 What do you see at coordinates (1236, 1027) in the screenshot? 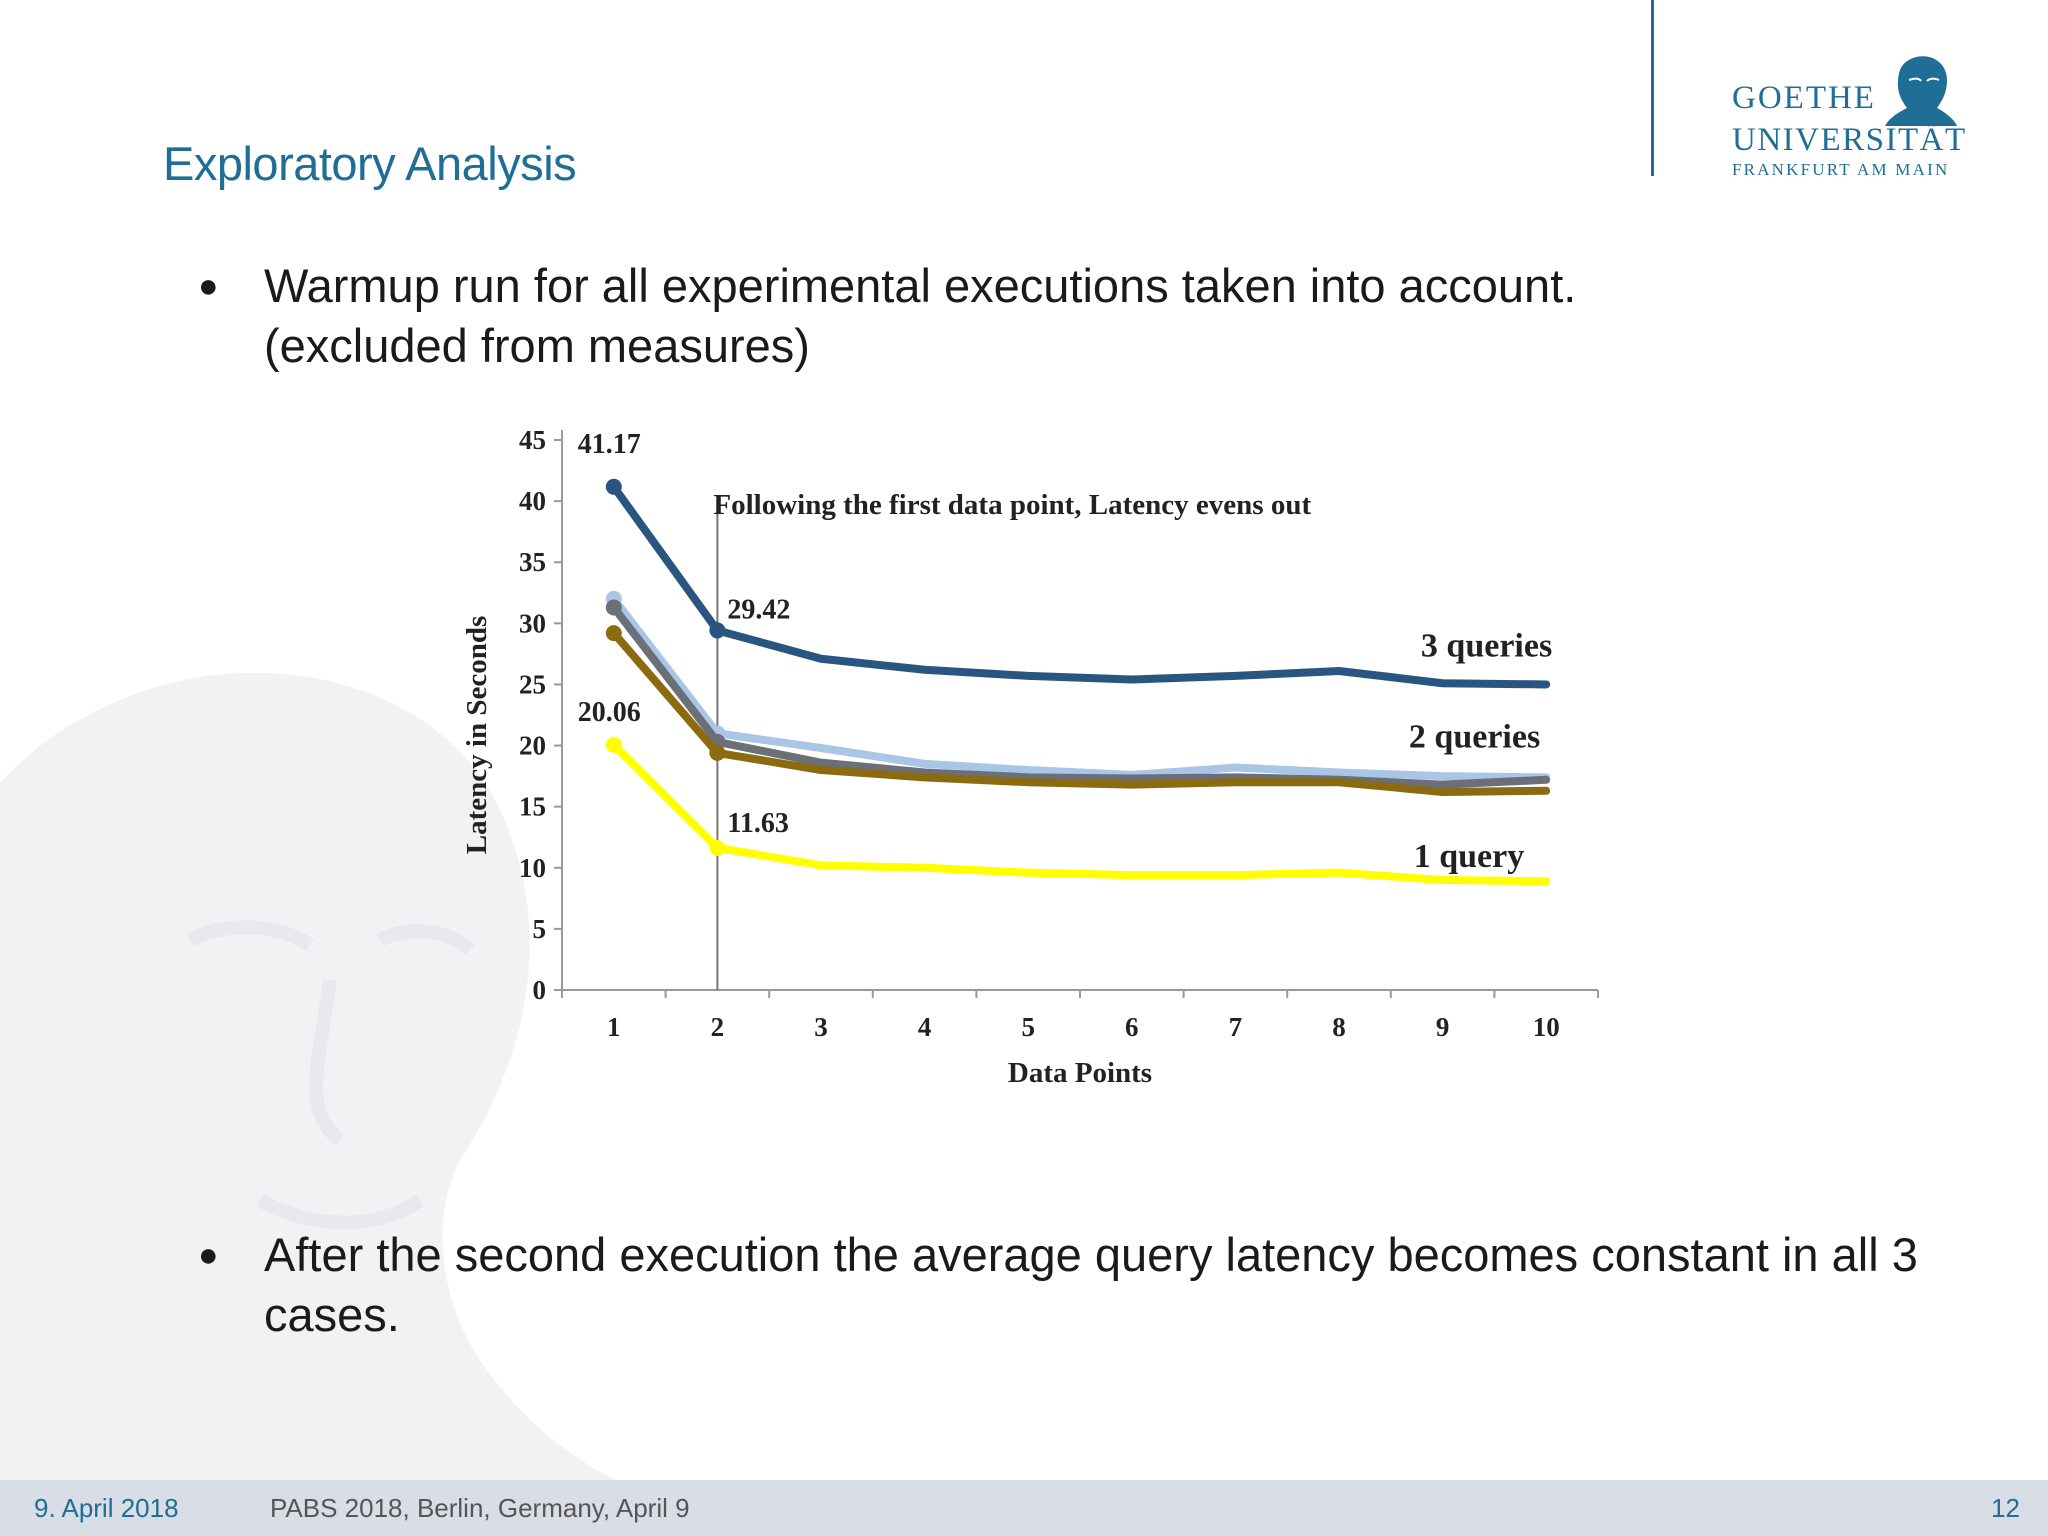
I see `x-tick-label: 7` at bounding box center [1236, 1027].